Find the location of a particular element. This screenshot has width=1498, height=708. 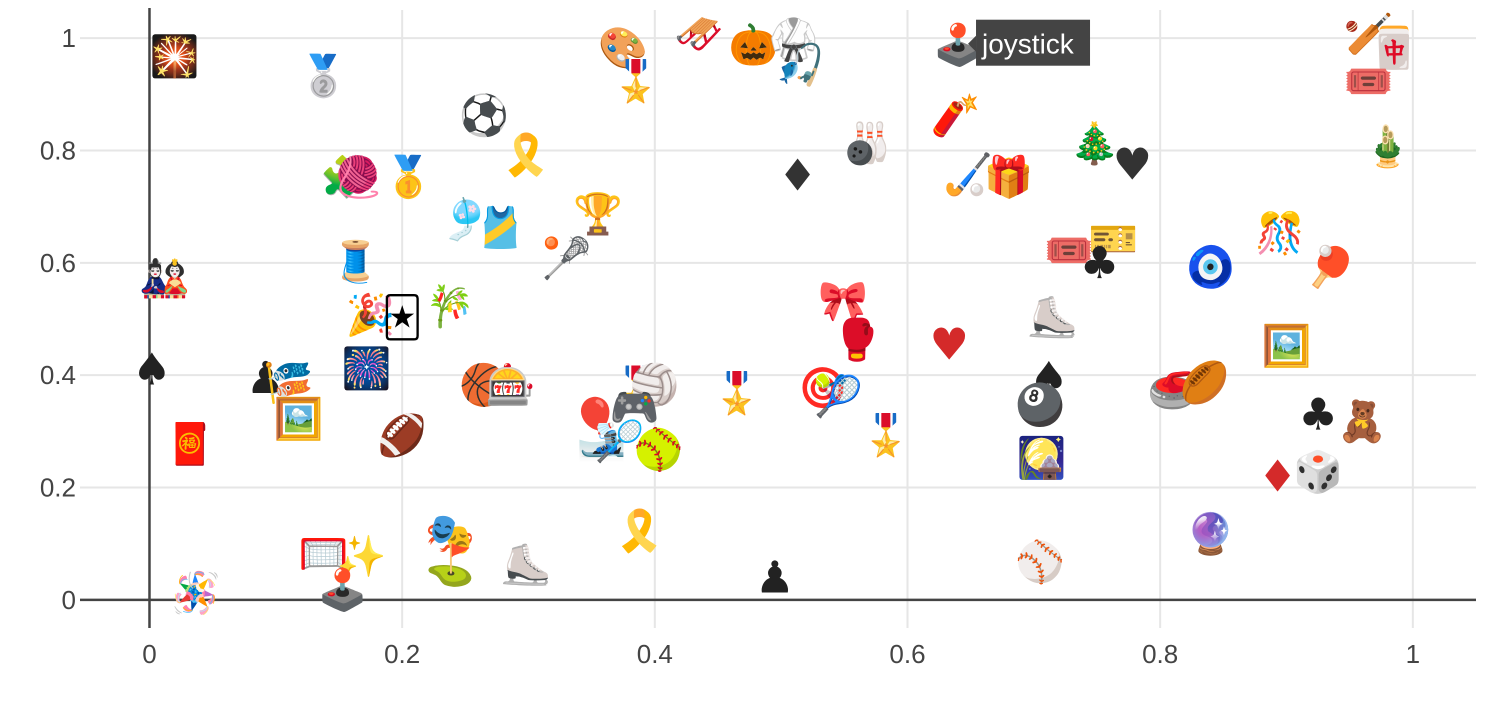

point-lacrosse-icon: 🥍 is located at coordinates (566, 257).